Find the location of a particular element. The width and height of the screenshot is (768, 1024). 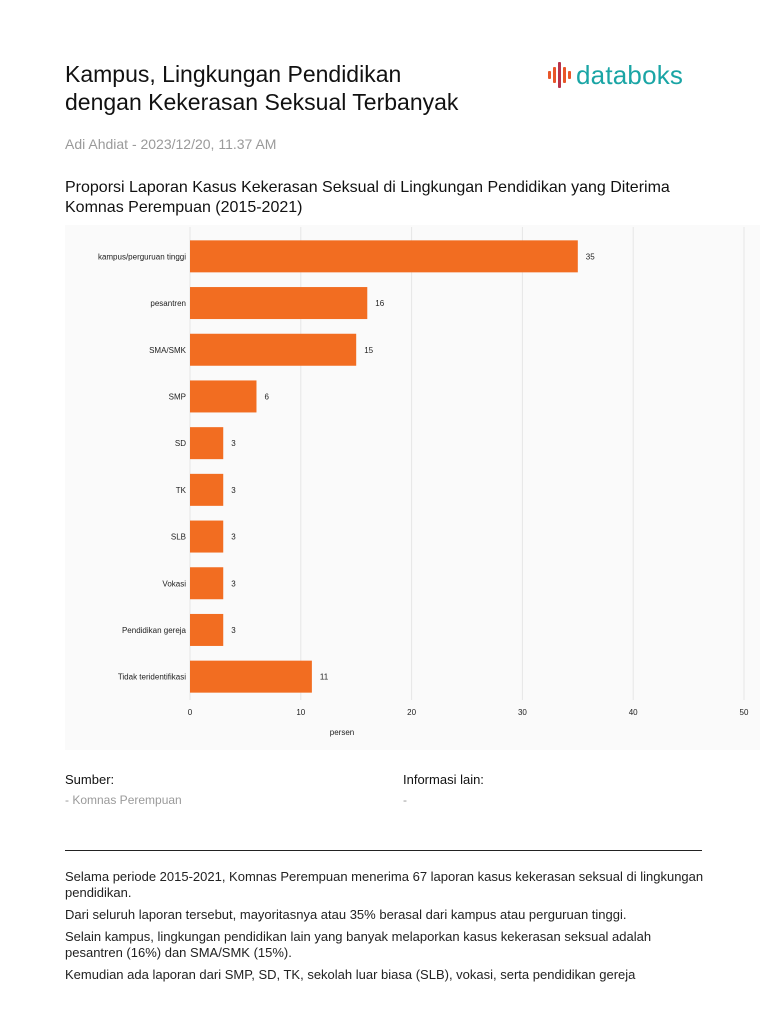

category-label: pesantren is located at coordinates (168, 303).